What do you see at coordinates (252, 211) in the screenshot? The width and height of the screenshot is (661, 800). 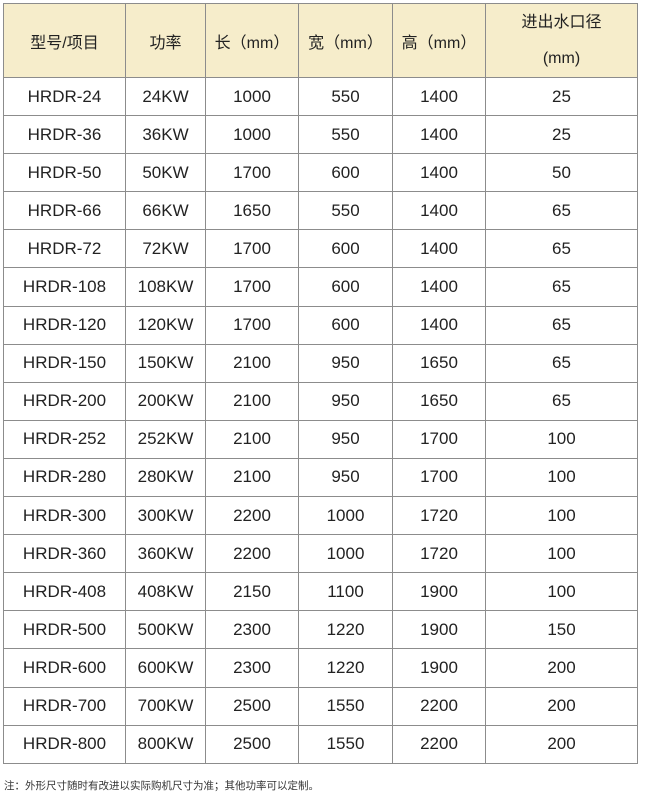 I see `cell-length: 1650` at bounding box center [252, 211].